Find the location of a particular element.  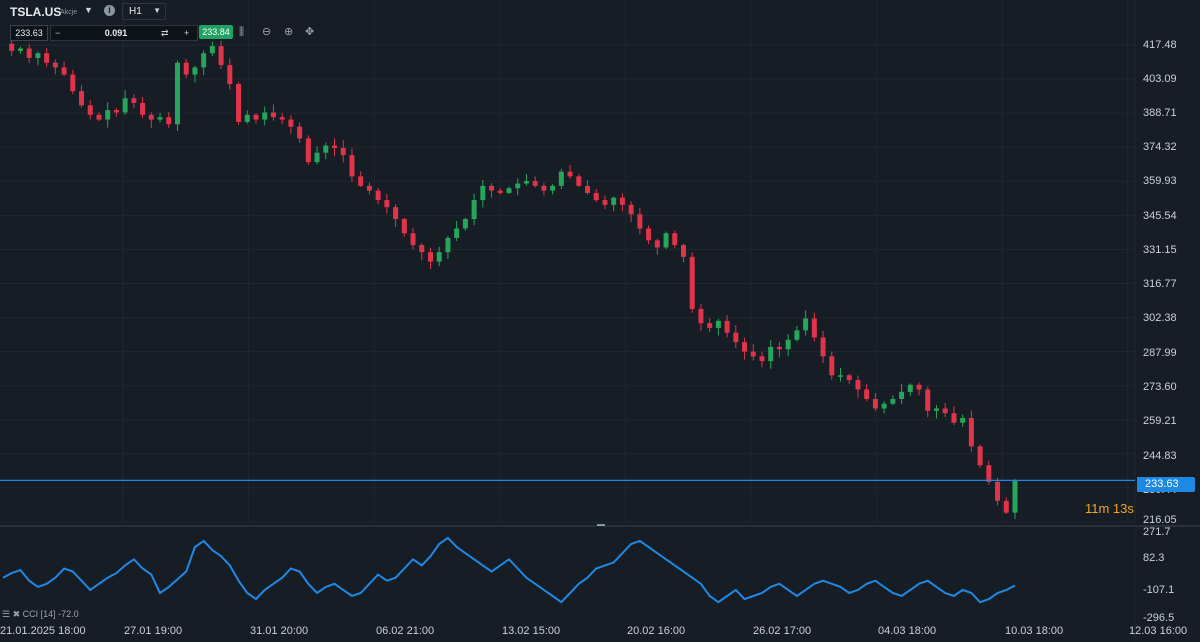

quantity-stepper: − 0.091 ⇄ + is located at coordinates (124, 33).